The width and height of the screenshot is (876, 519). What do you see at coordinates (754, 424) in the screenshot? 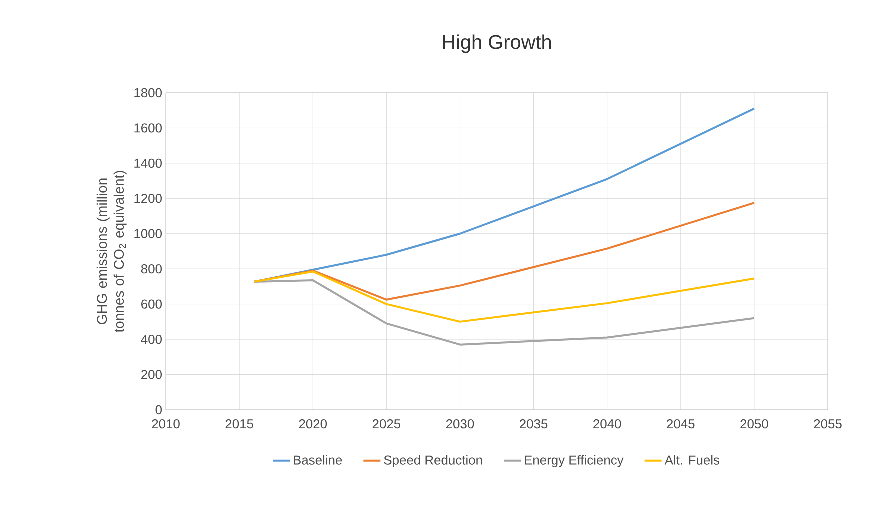
I see `x-tick-label: 2050` at bounding box center [754, 424].